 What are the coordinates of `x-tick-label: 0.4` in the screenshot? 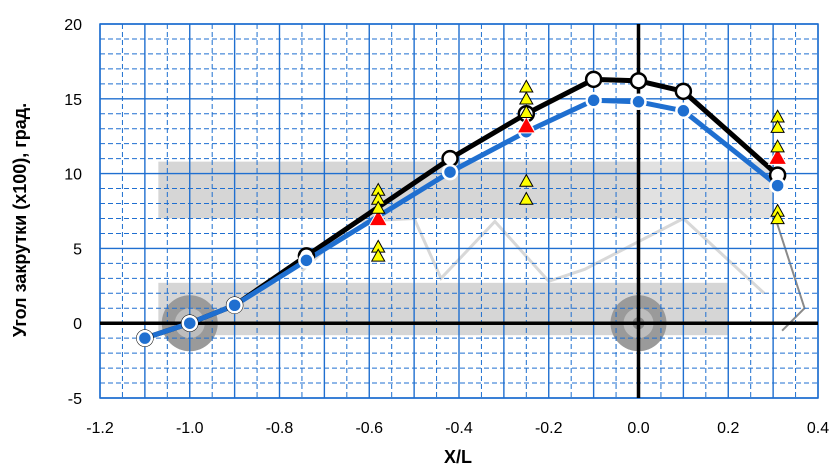 It's located at (818, 428).